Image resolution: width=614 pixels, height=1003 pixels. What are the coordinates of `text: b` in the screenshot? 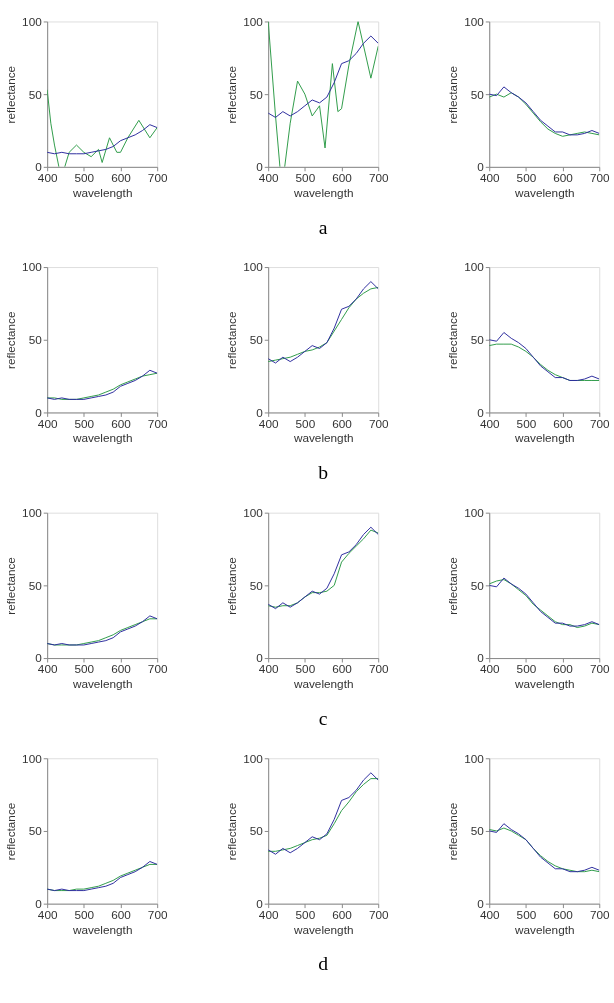 It's located at (323, 472).